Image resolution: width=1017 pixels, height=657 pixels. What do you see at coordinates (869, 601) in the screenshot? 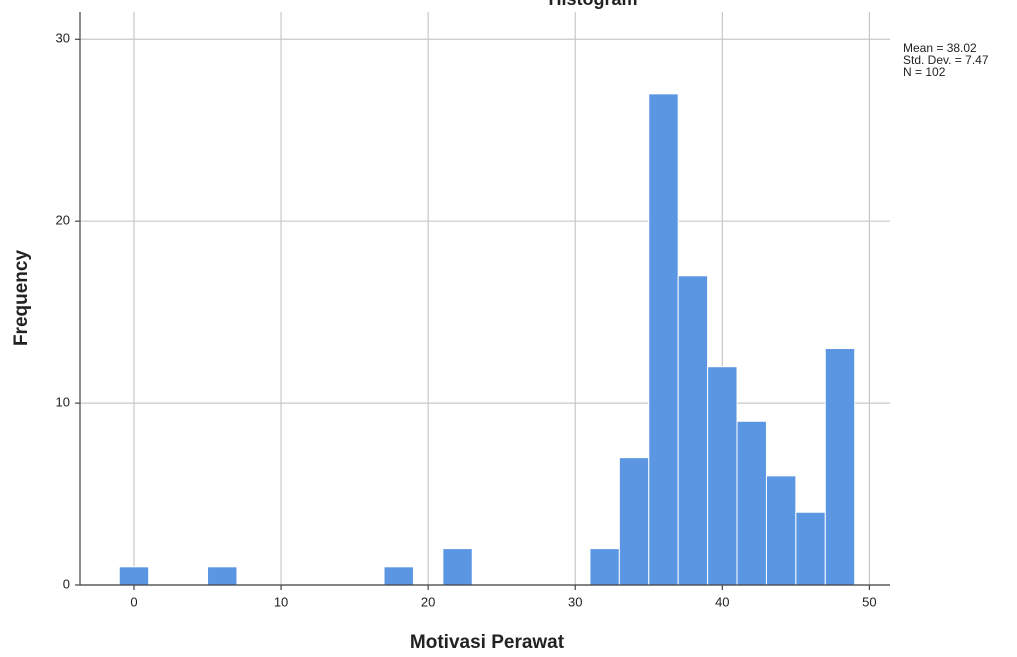
I see `x-tick-label: 50` at bounding box center [869, 601].